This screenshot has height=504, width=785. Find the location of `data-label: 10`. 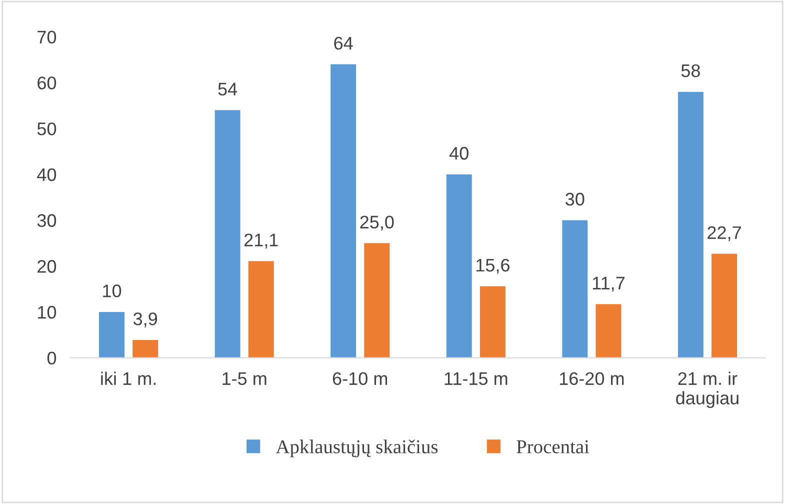

data-label: 10 is located at coordinates (112, 291).